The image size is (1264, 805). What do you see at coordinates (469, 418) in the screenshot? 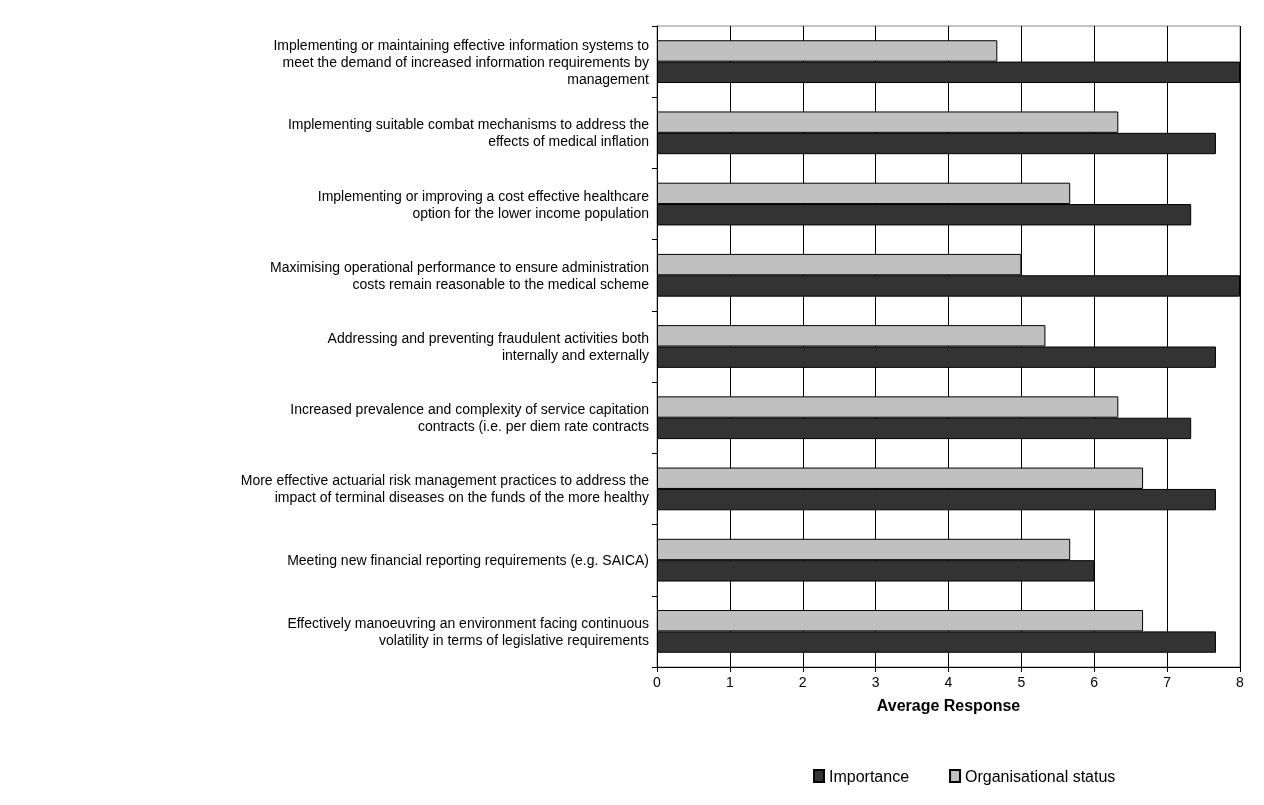
I see `y-tick-label: Increased prevalence and complexity of service capitation contracts (i.e. per diem rate contracts` at bounding box center [469, 418].